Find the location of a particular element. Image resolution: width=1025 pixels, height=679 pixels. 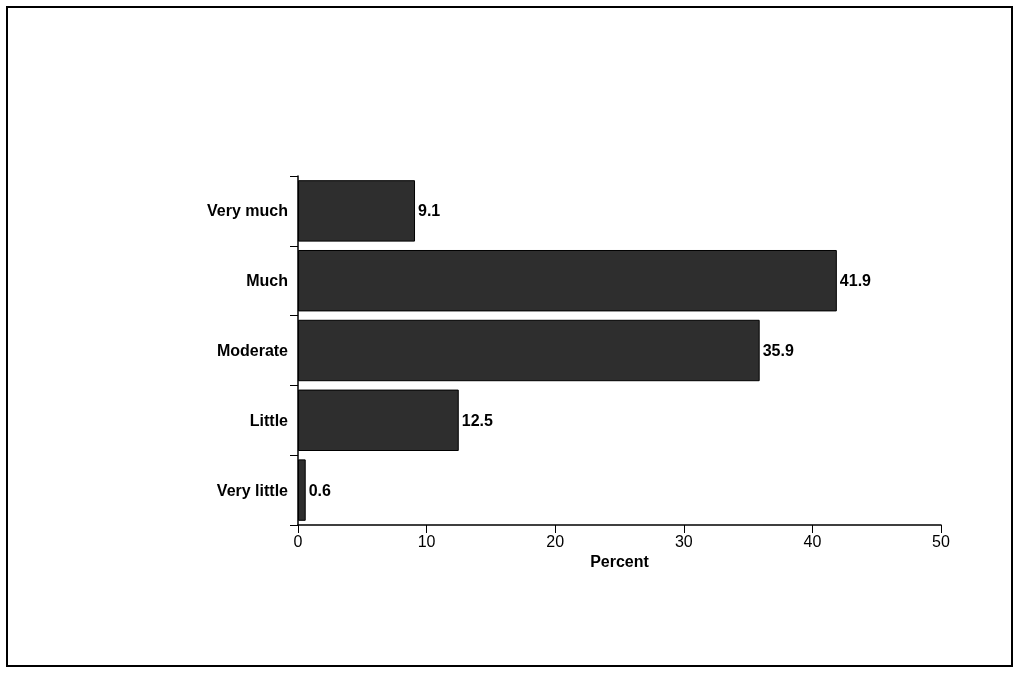

x-tick-label: 30 is located at coordinates (683, 541).